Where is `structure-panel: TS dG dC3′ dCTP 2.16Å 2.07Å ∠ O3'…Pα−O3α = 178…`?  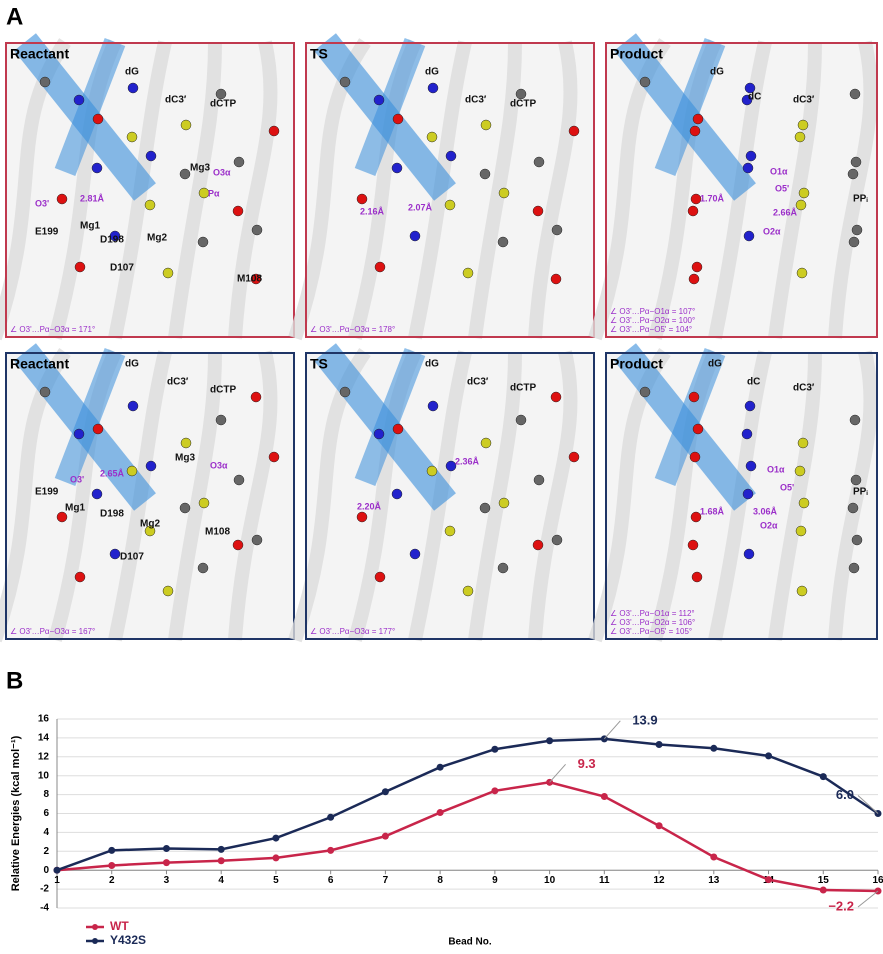 structure-panel: TS dG dC3′ dCTP 2.16Å 2.07Å ∠ O3'…Pα−O3α = 178… is located at coordinates (441, 187).